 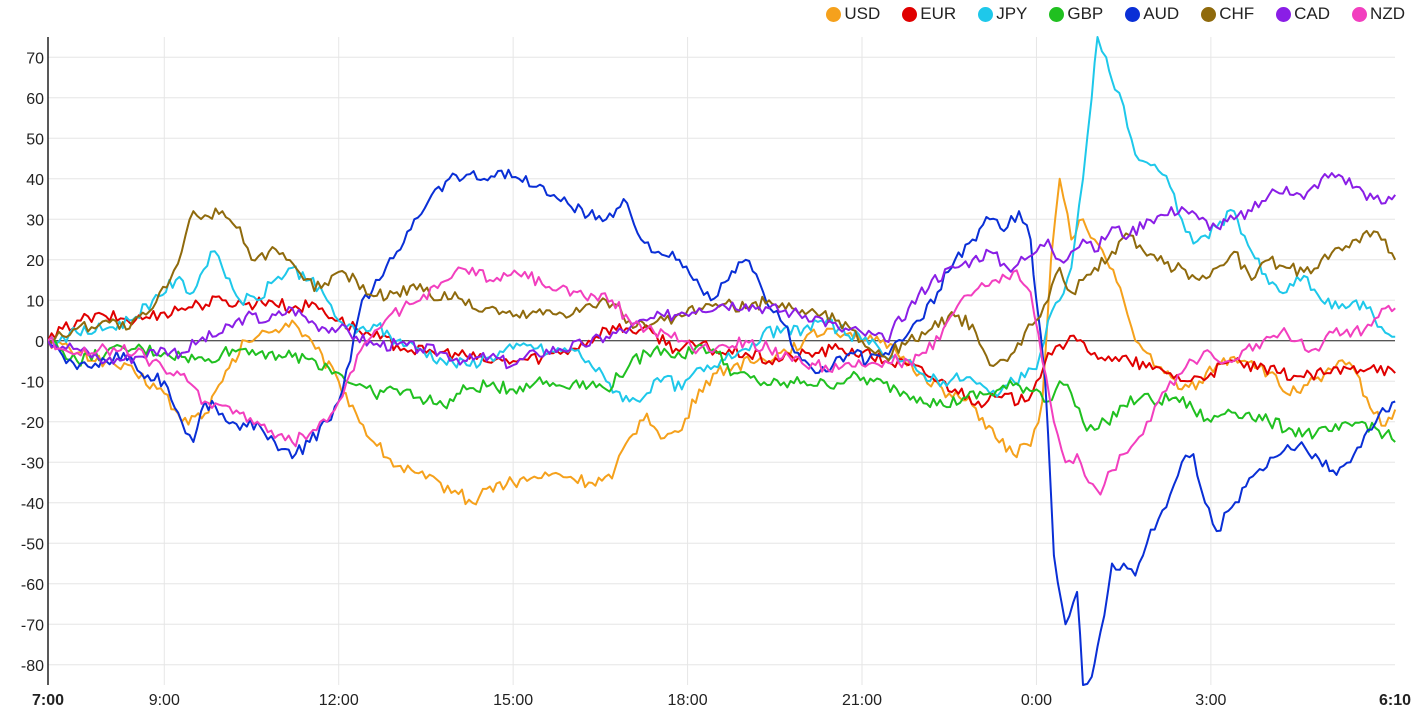 What do you see at coordinates (1210, 700) in the screenshot?
I see `x-tick-label: 3:00` at bounding box center [1210, 700].